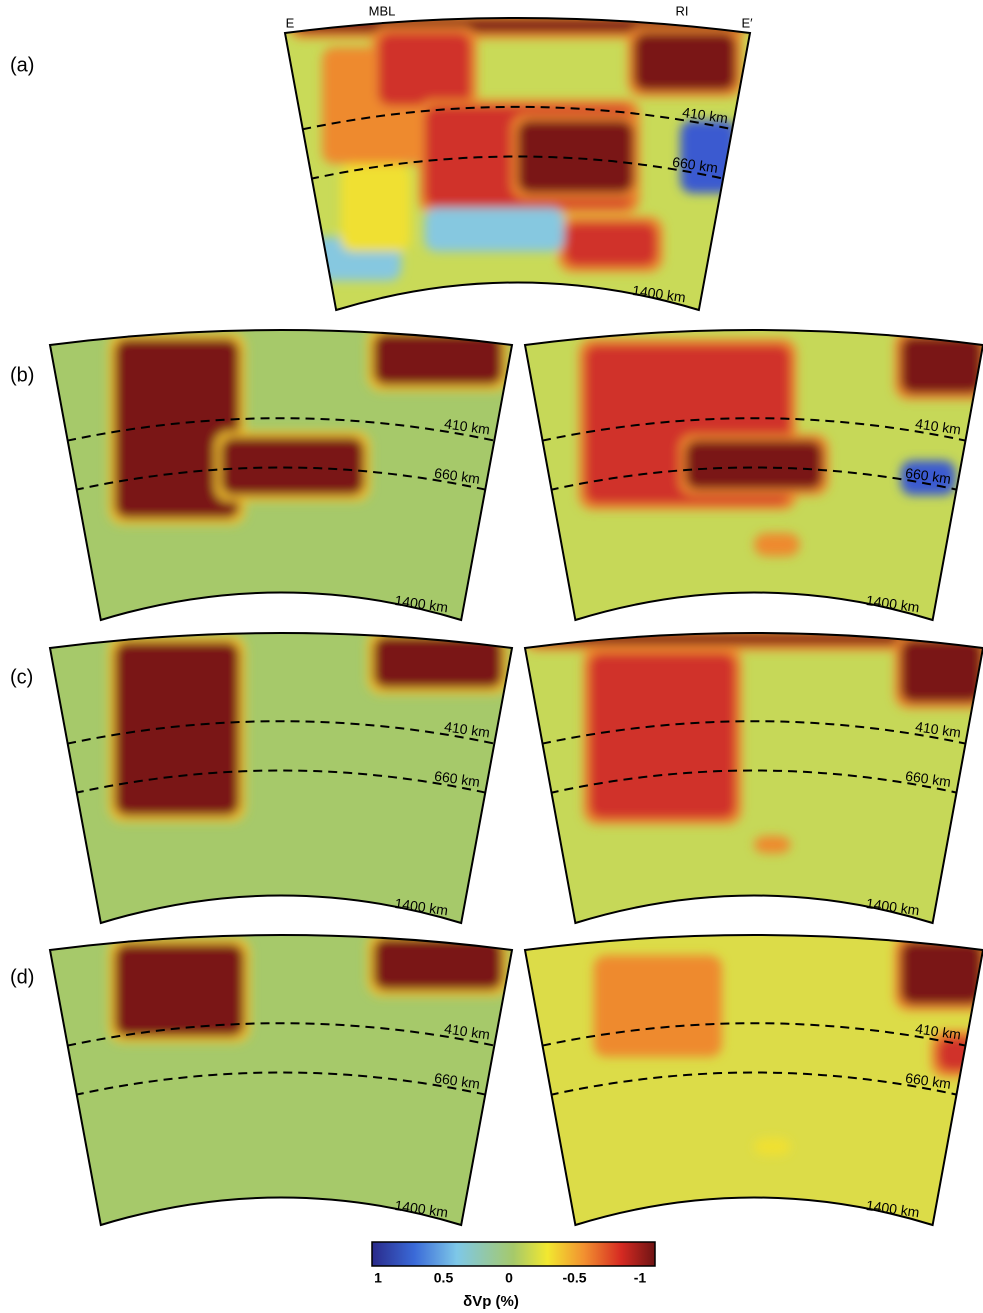  I want to click on colorbar-tick-label: 0.5, so click(444, 1278).